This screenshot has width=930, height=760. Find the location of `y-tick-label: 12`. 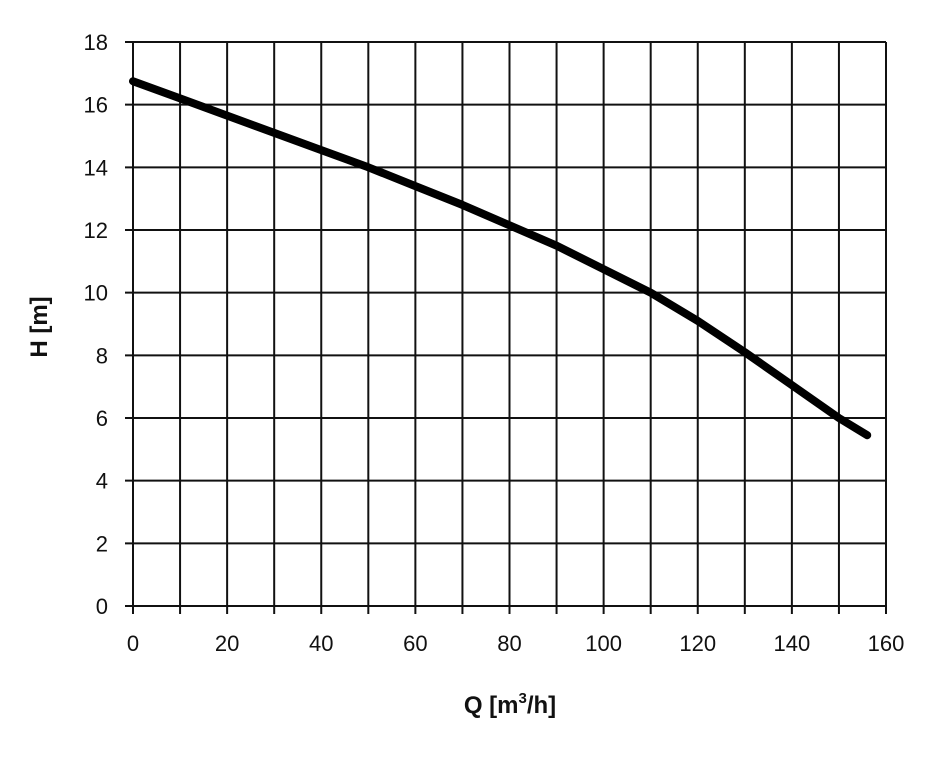

y-tick-label: 12 is located at coordinates (96, 230).